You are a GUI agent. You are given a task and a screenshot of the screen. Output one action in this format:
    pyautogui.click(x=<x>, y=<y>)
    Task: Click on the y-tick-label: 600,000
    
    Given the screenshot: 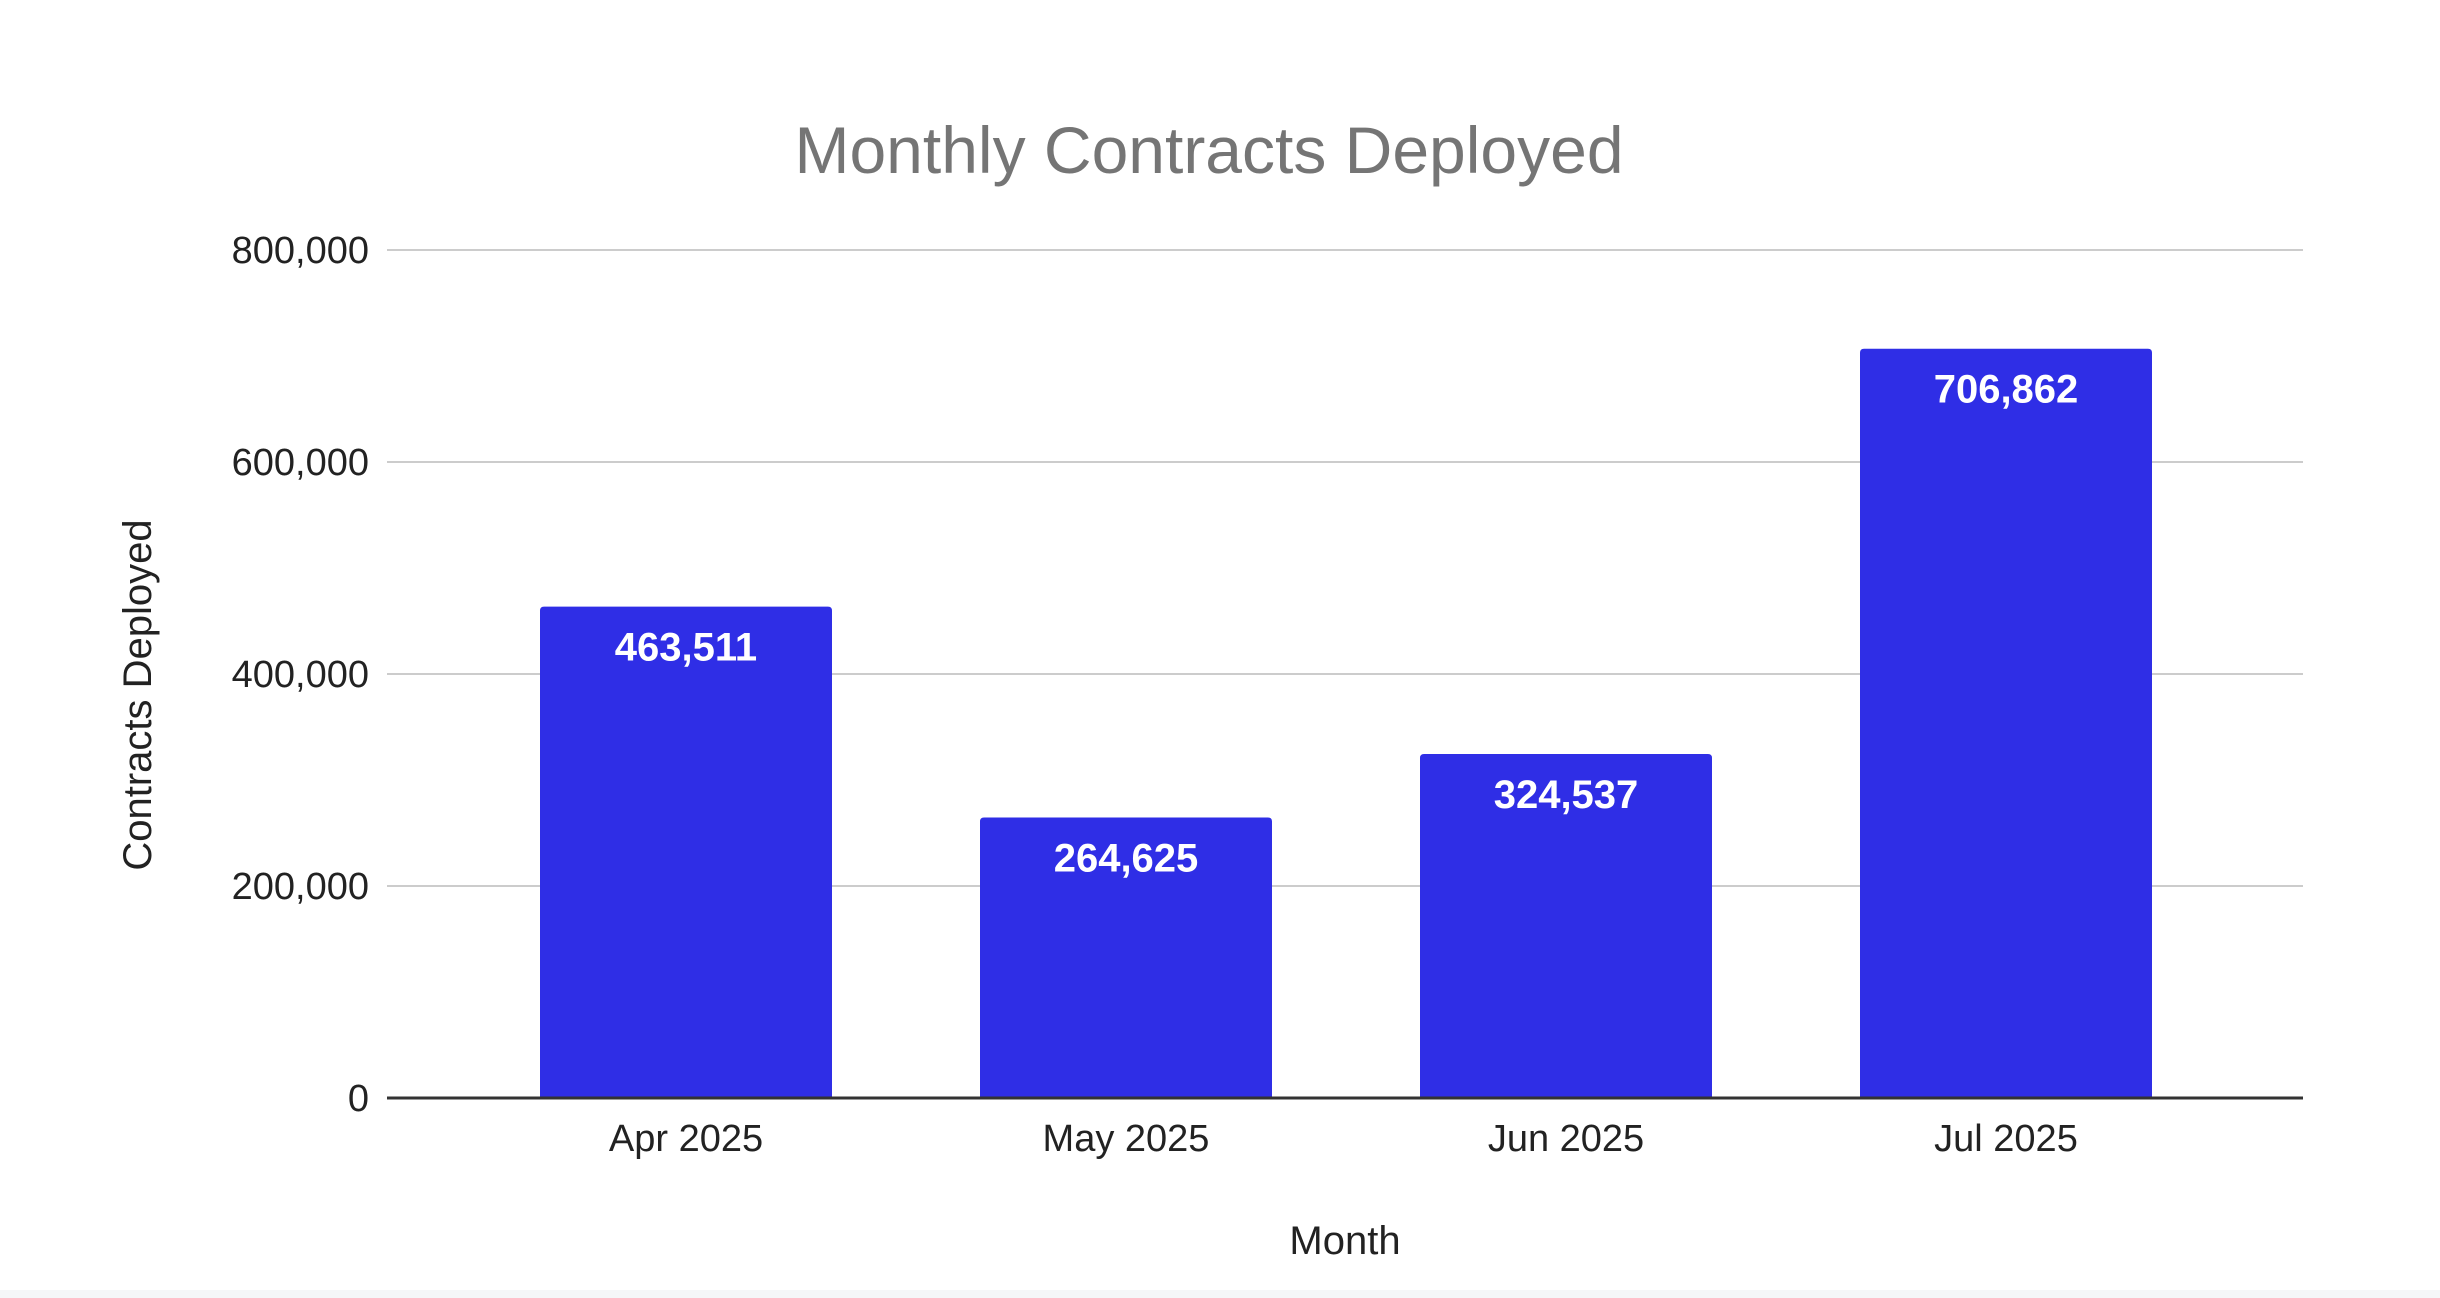 What is the action you would take?
    pyautogui.click(x=300, y=463)
    